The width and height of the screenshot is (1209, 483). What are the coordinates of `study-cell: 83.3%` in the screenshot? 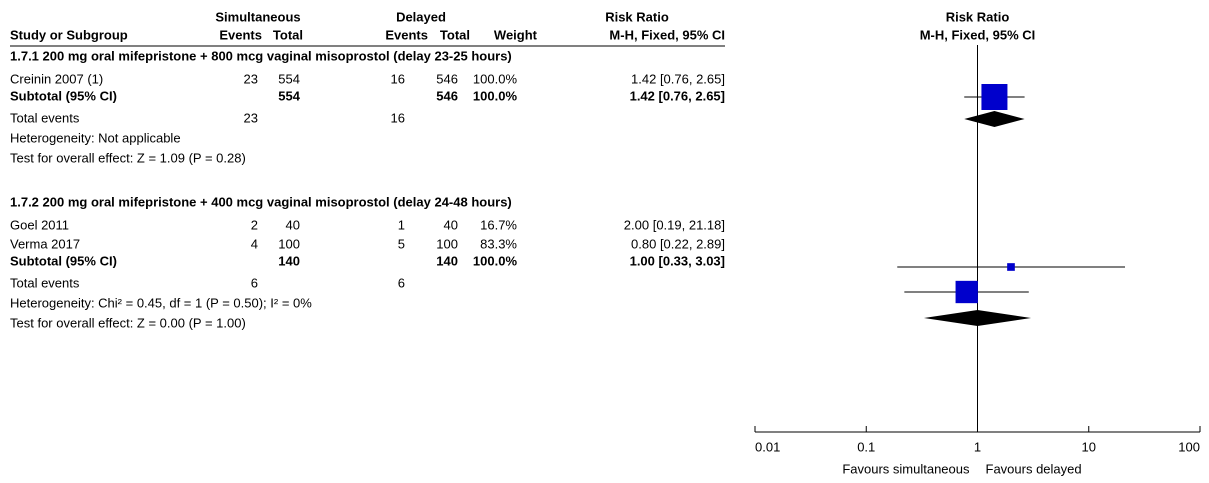 It's located at (498, 243).